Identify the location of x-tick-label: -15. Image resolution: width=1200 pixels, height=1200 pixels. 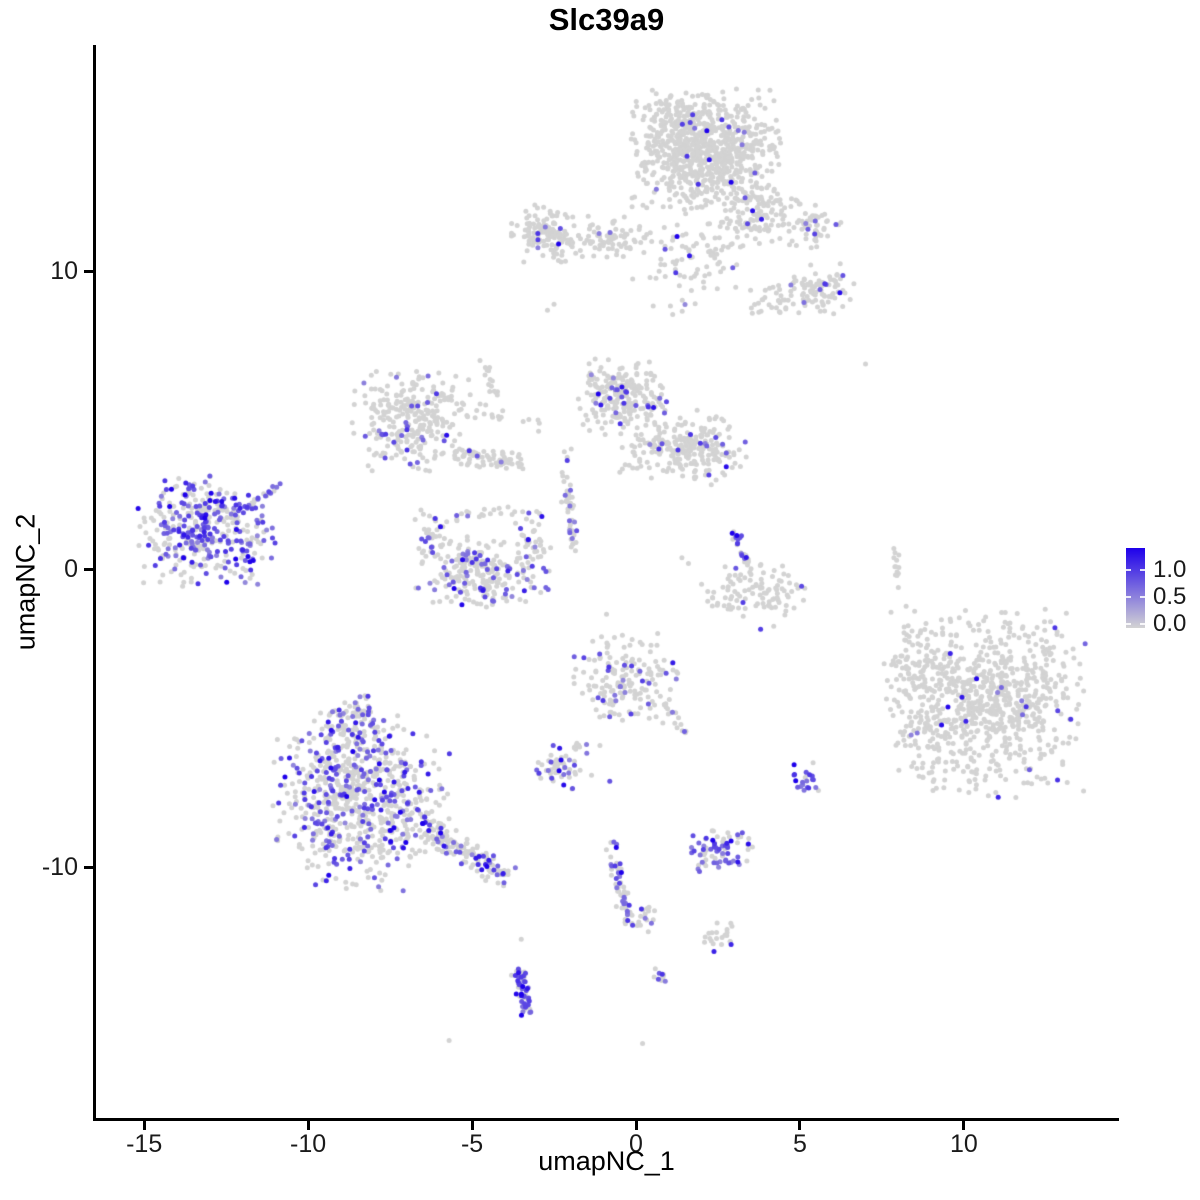
(144, 1144).